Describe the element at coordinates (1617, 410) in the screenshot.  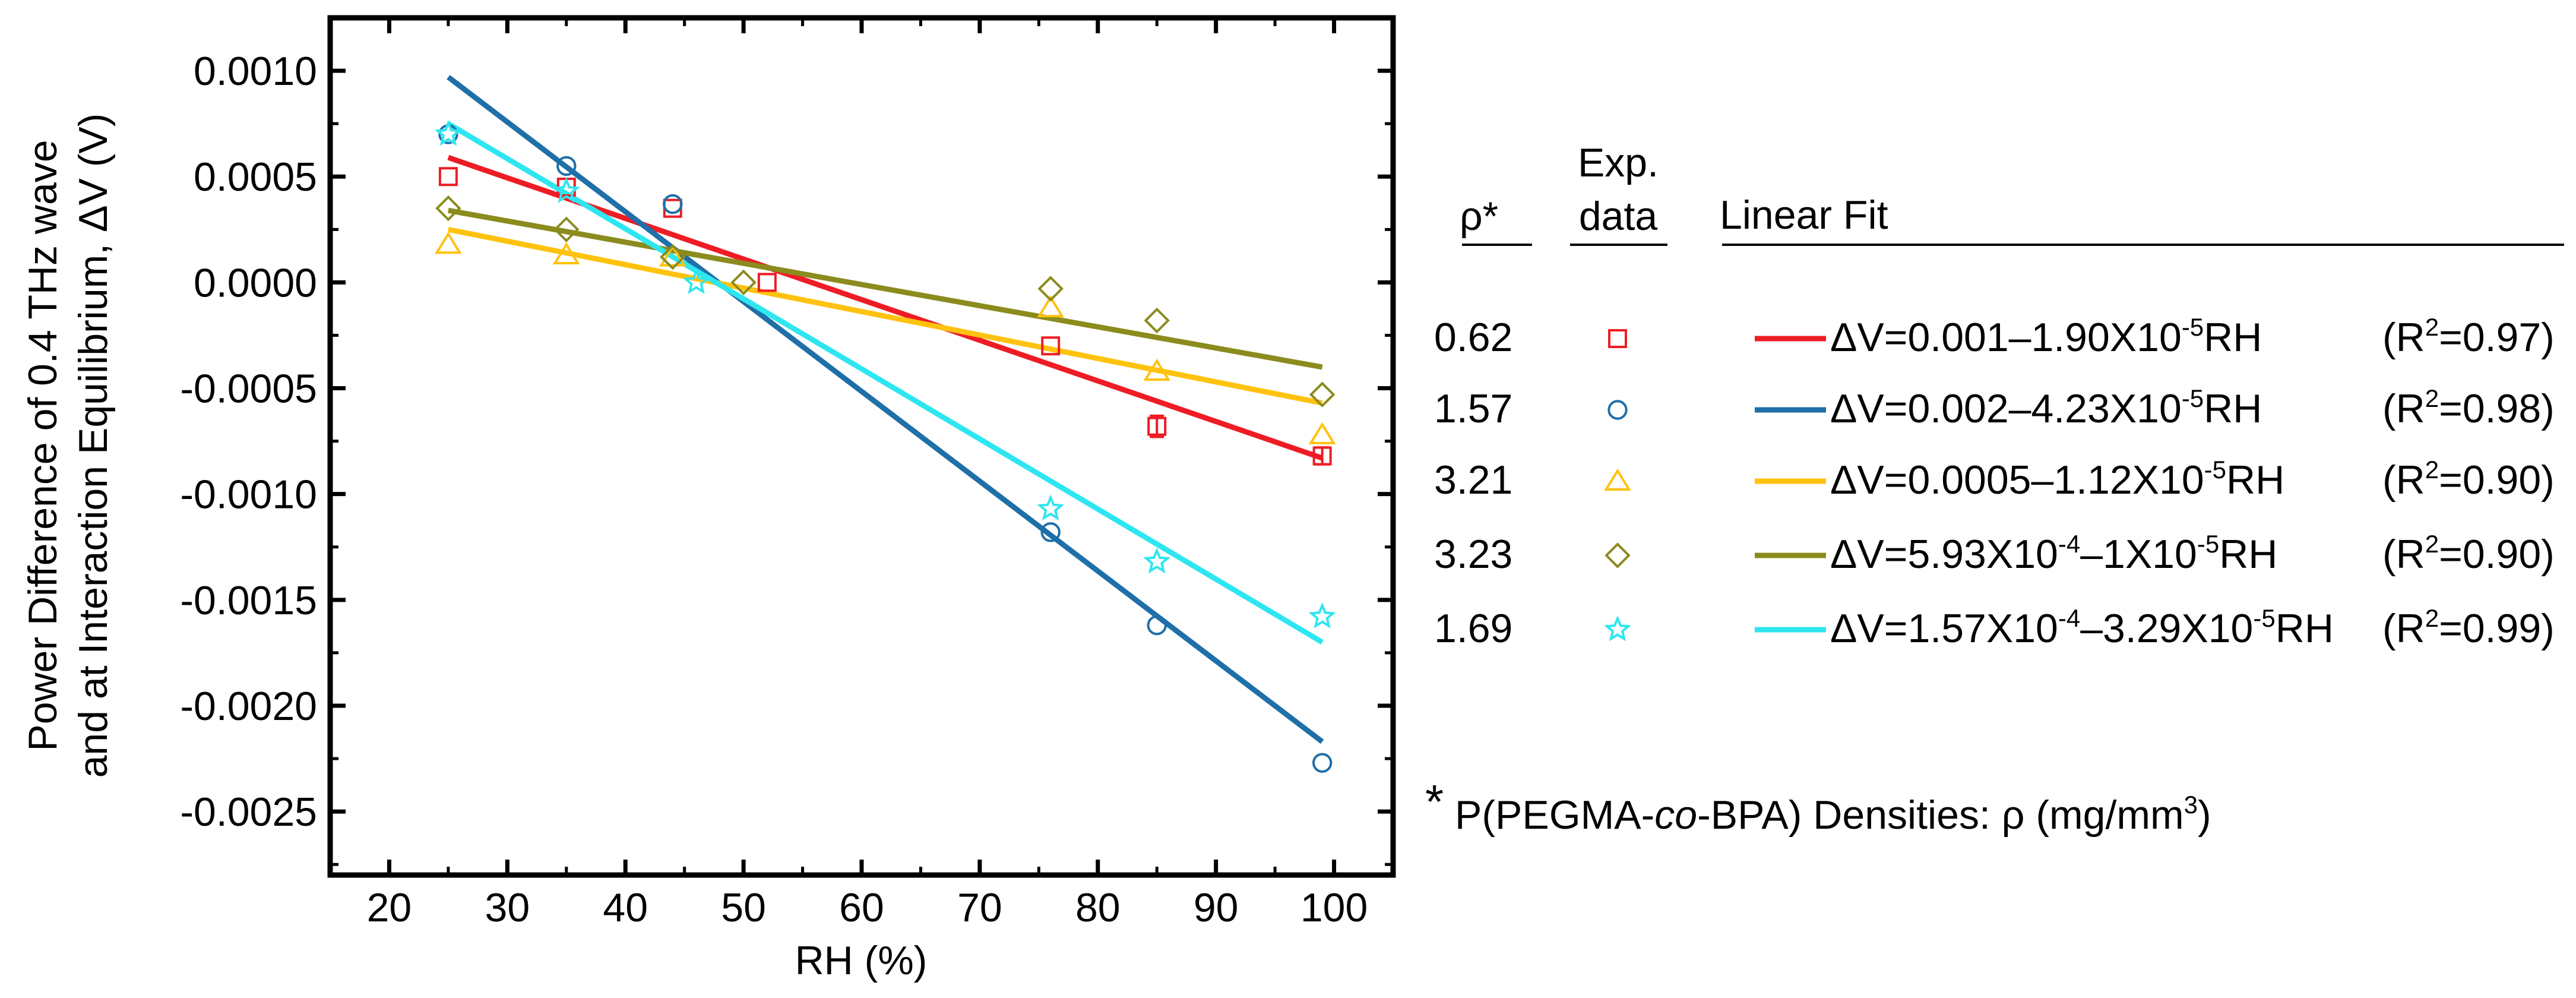
I see `legend-marker-circle` at that location.